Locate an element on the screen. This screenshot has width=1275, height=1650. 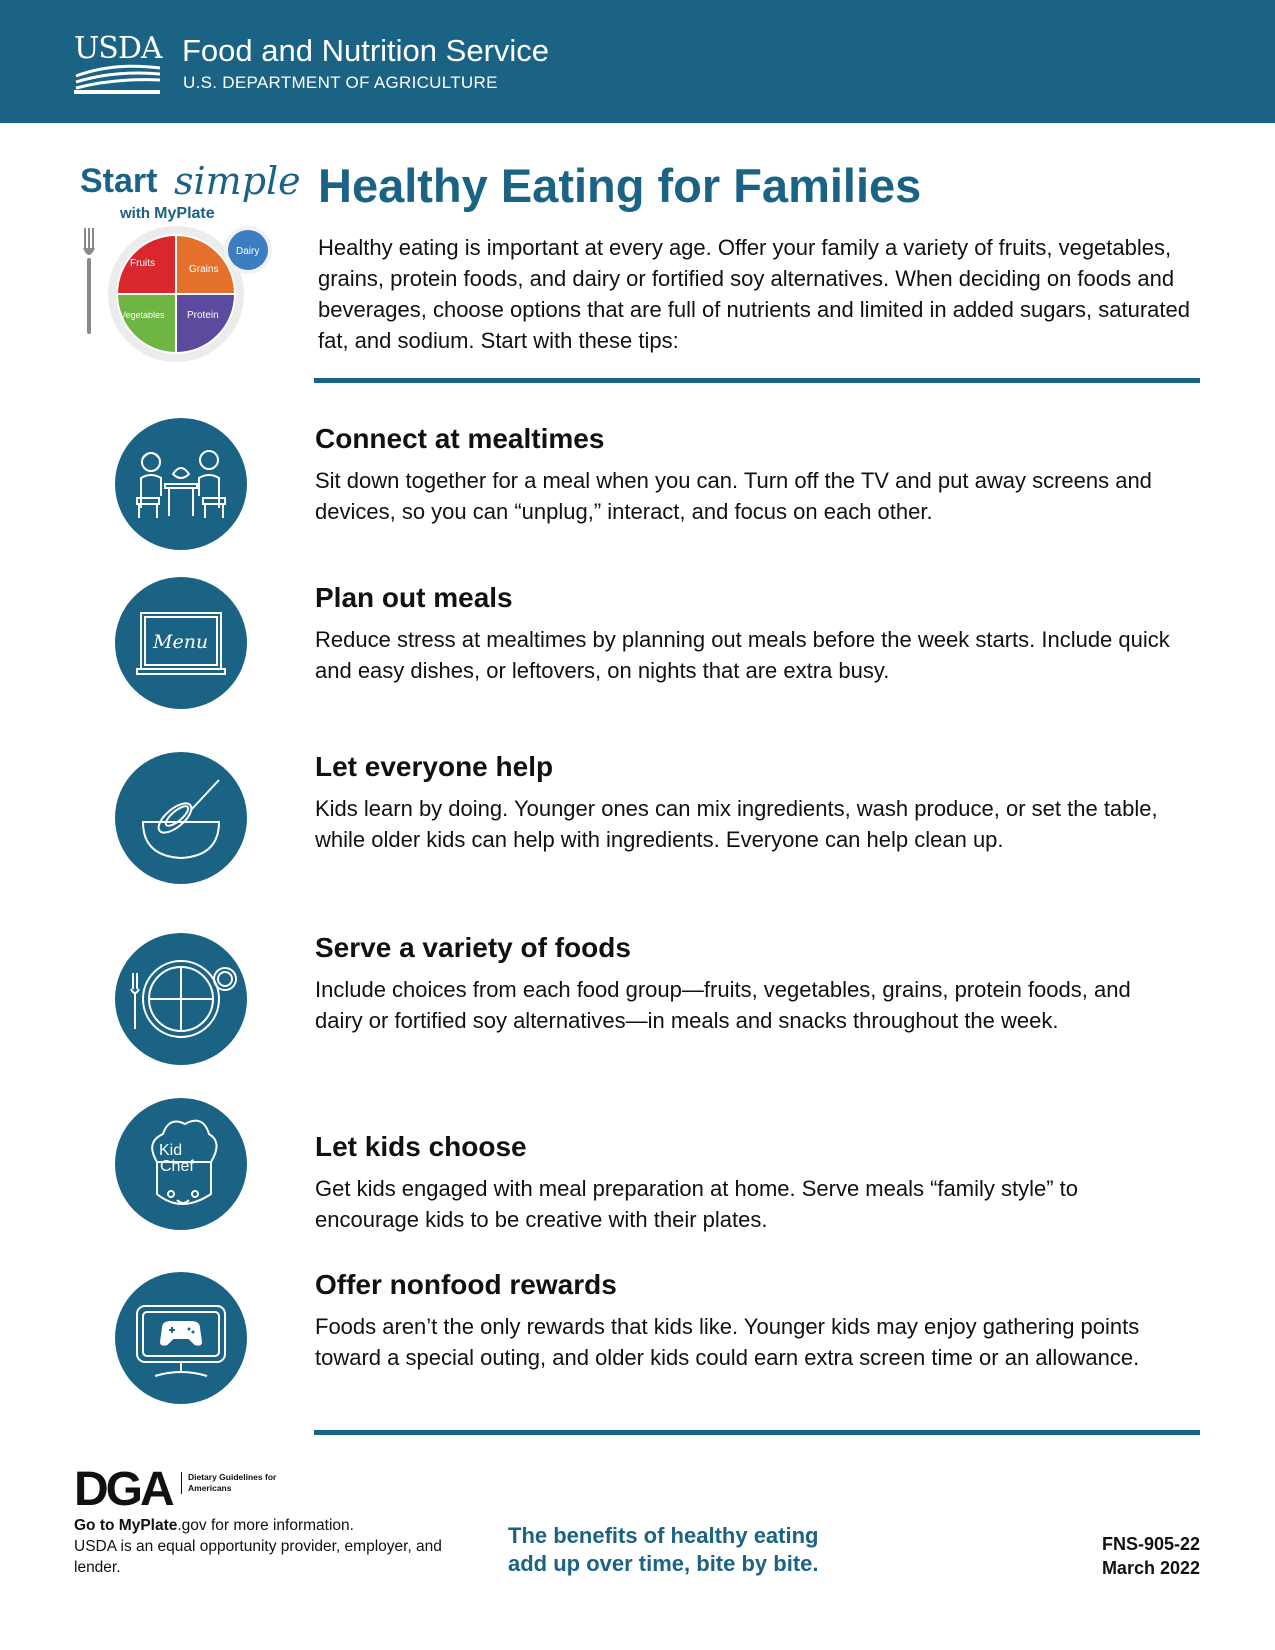
logo-with-myplate: with MyPlate is located at coordinates (167, 214).